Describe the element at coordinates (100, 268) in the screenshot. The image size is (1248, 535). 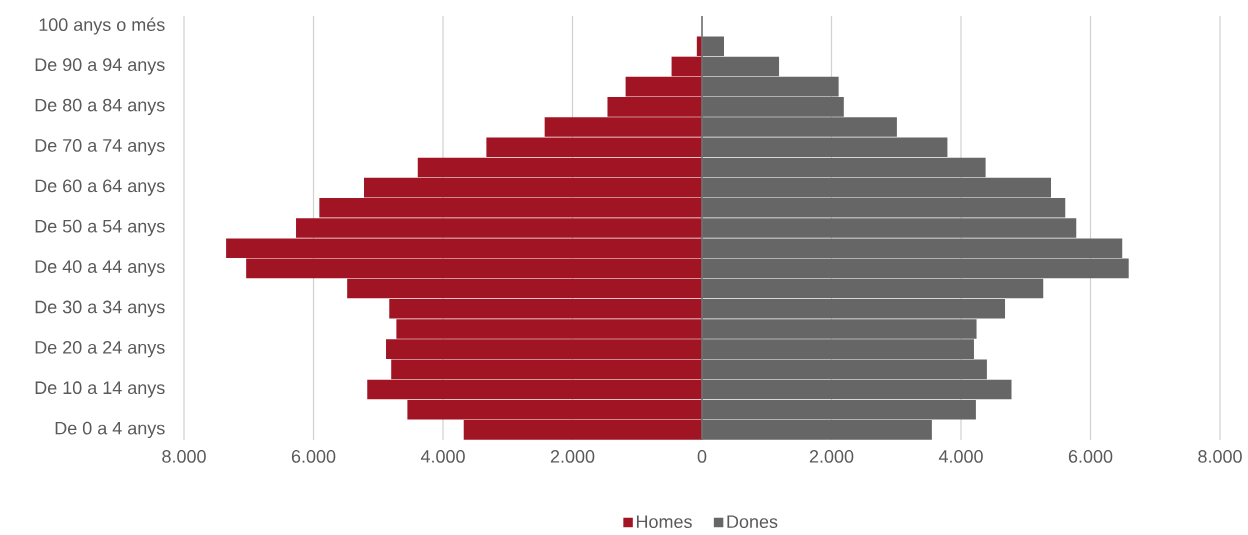
I see `y-tick-label: De 40 a 44 anys` at that location.